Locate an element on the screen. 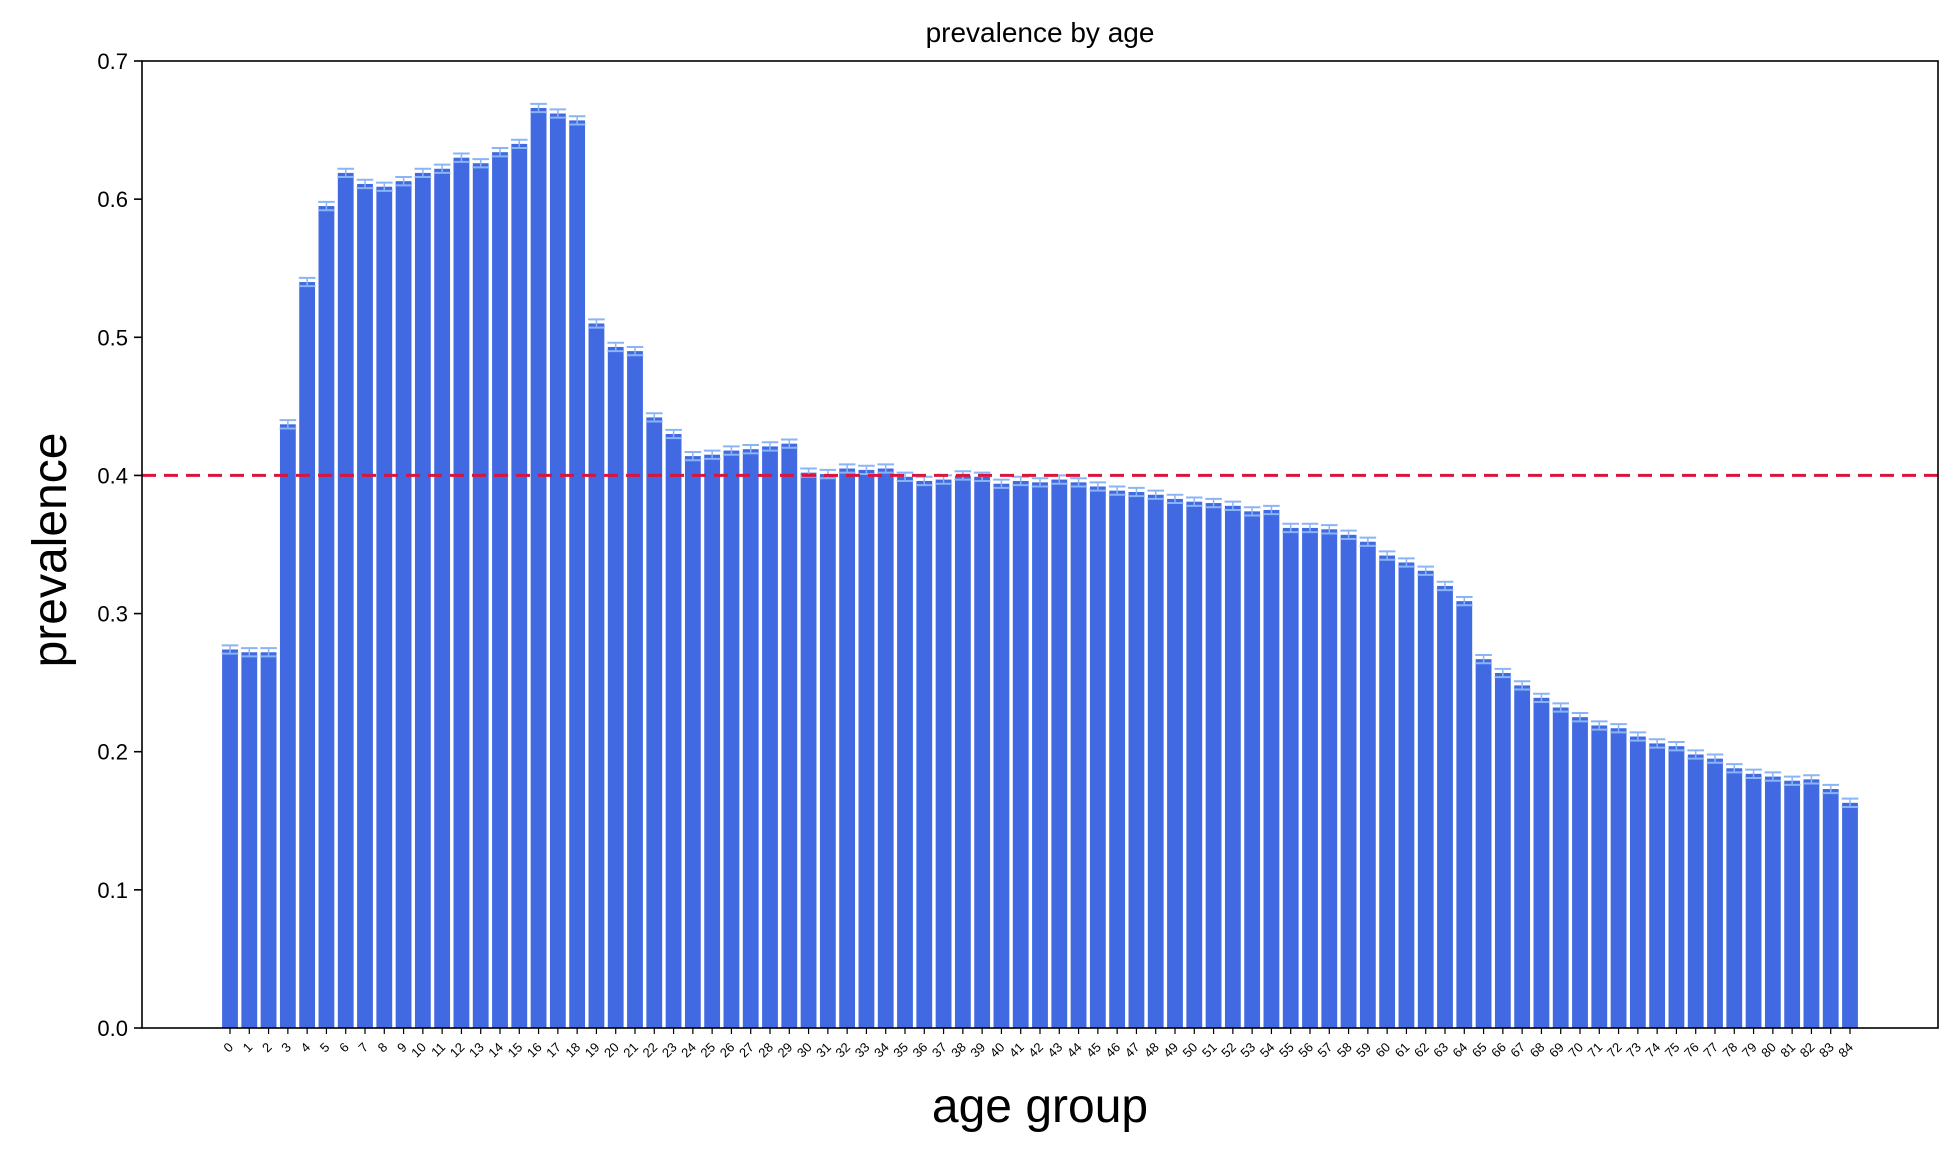 Image resolution: width=1950 pixels, height=1150 pixels. x-tick-label: 77 is located at coordinates (1710, 1050).